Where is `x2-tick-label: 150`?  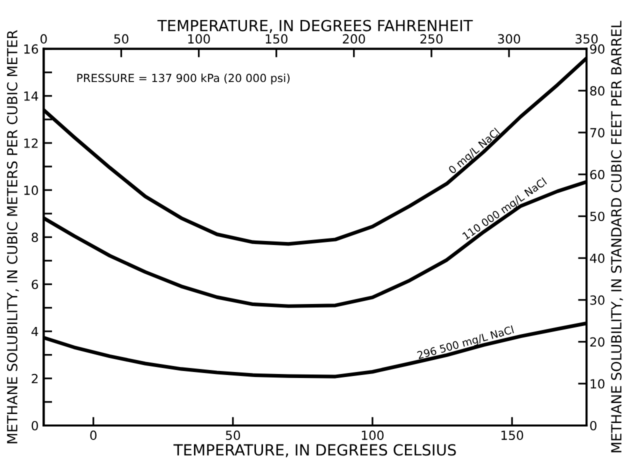
x2-tick-label: 150 is located at coordinates (277, 39).